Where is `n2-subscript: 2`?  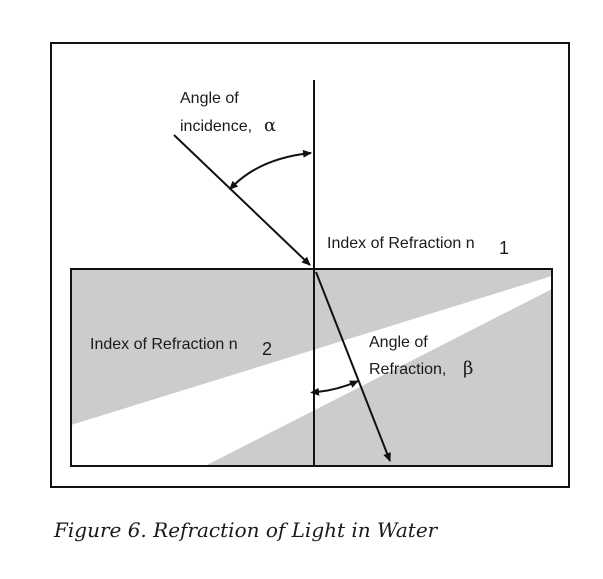
n2-subscript: 2 is located at coordinates (267, 349).